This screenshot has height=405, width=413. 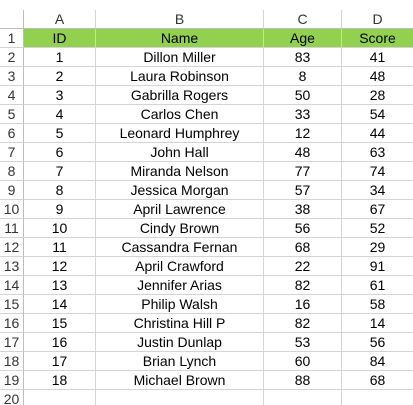 What do you see at coordinates (12, 57) in the screenshot?
I see `row-header-2: 2` at bounding box center [12, 57].